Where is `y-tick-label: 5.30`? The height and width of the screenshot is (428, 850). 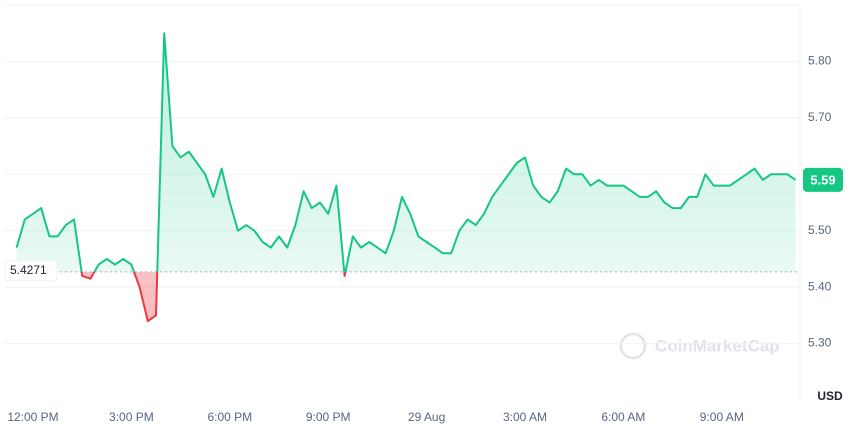 y-tick-label: 5.30 is located at coordinates (820, 343).